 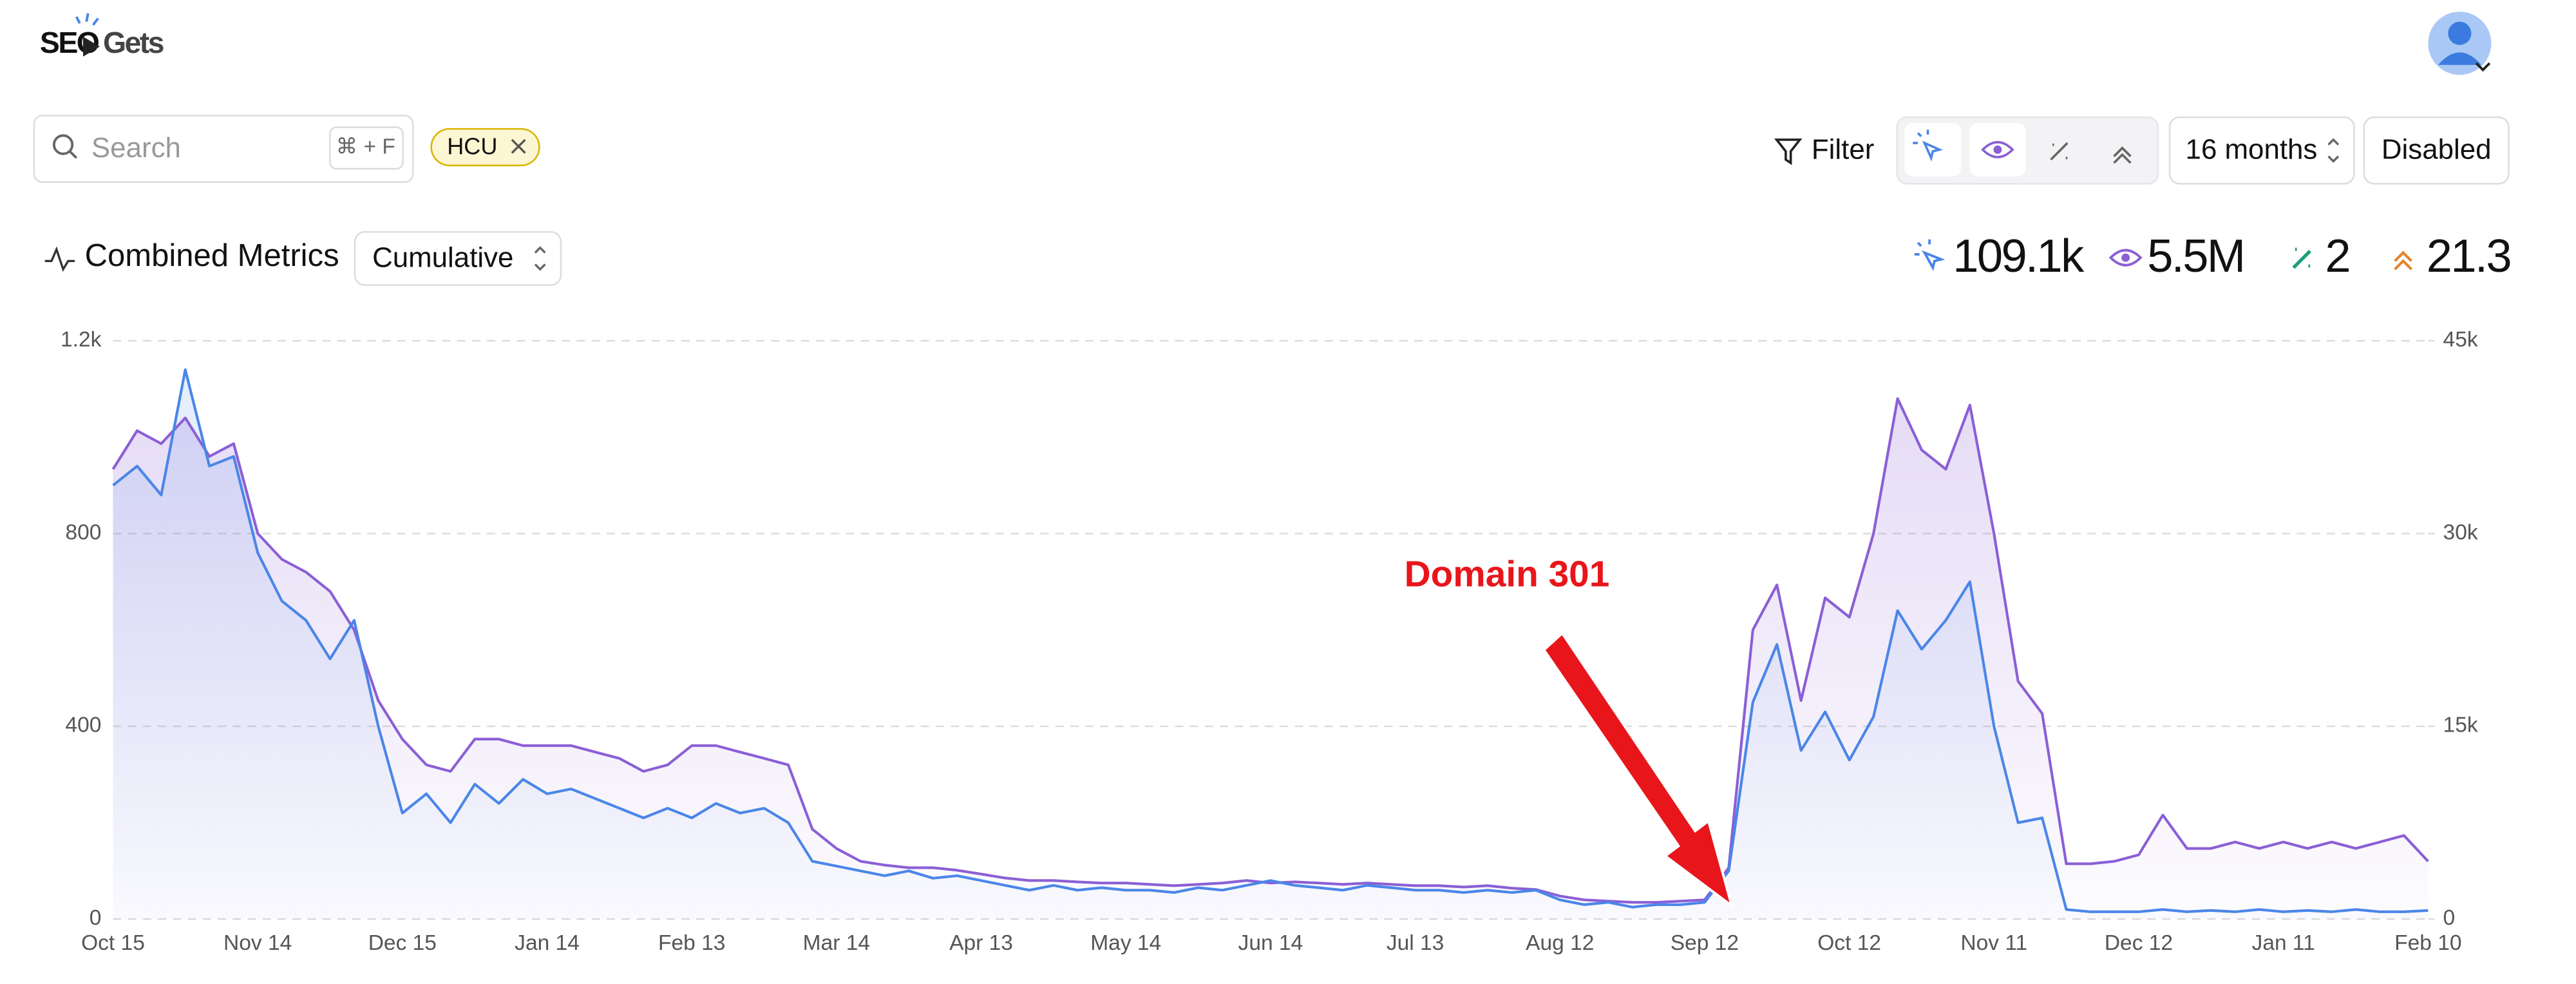 I want to click on logo-text: Gets, so click(x=133, y=42).